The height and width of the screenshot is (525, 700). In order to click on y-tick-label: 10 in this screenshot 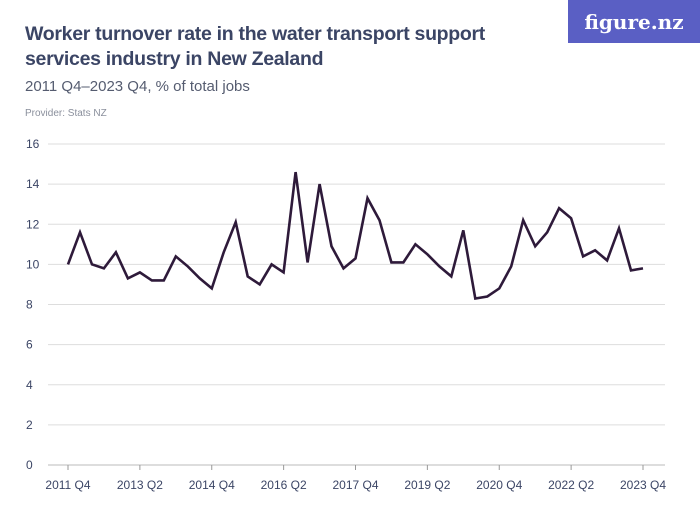, I will do `click(33, 264)`.